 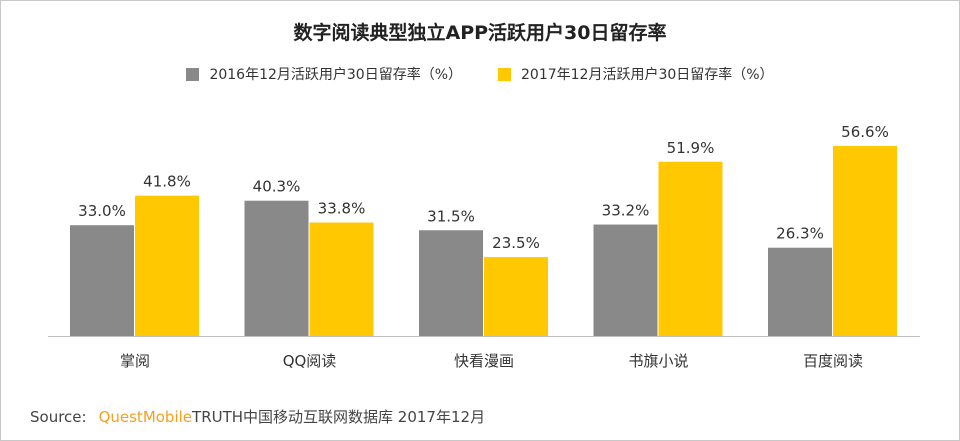 I want to click on data-label: 33.0%, so click(x=102, y=211).